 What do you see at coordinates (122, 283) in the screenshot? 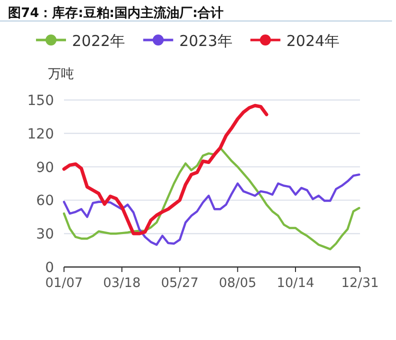
I see `x-tick-label: 03/18` at bounding box center [122, 283].